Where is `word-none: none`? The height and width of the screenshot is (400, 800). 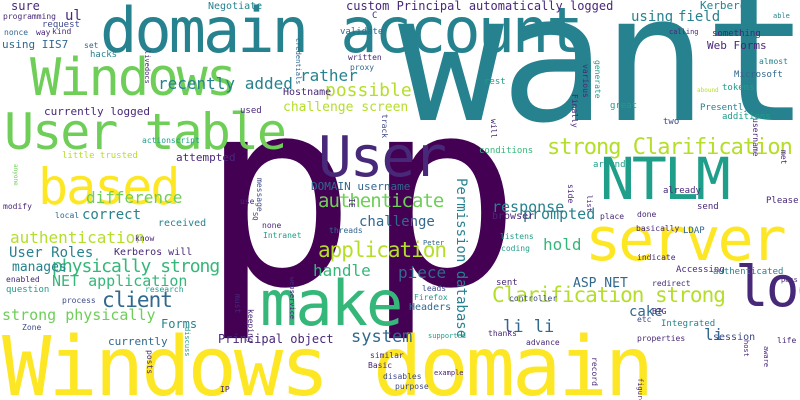
word-none: none is located at coordinates (271, 226).